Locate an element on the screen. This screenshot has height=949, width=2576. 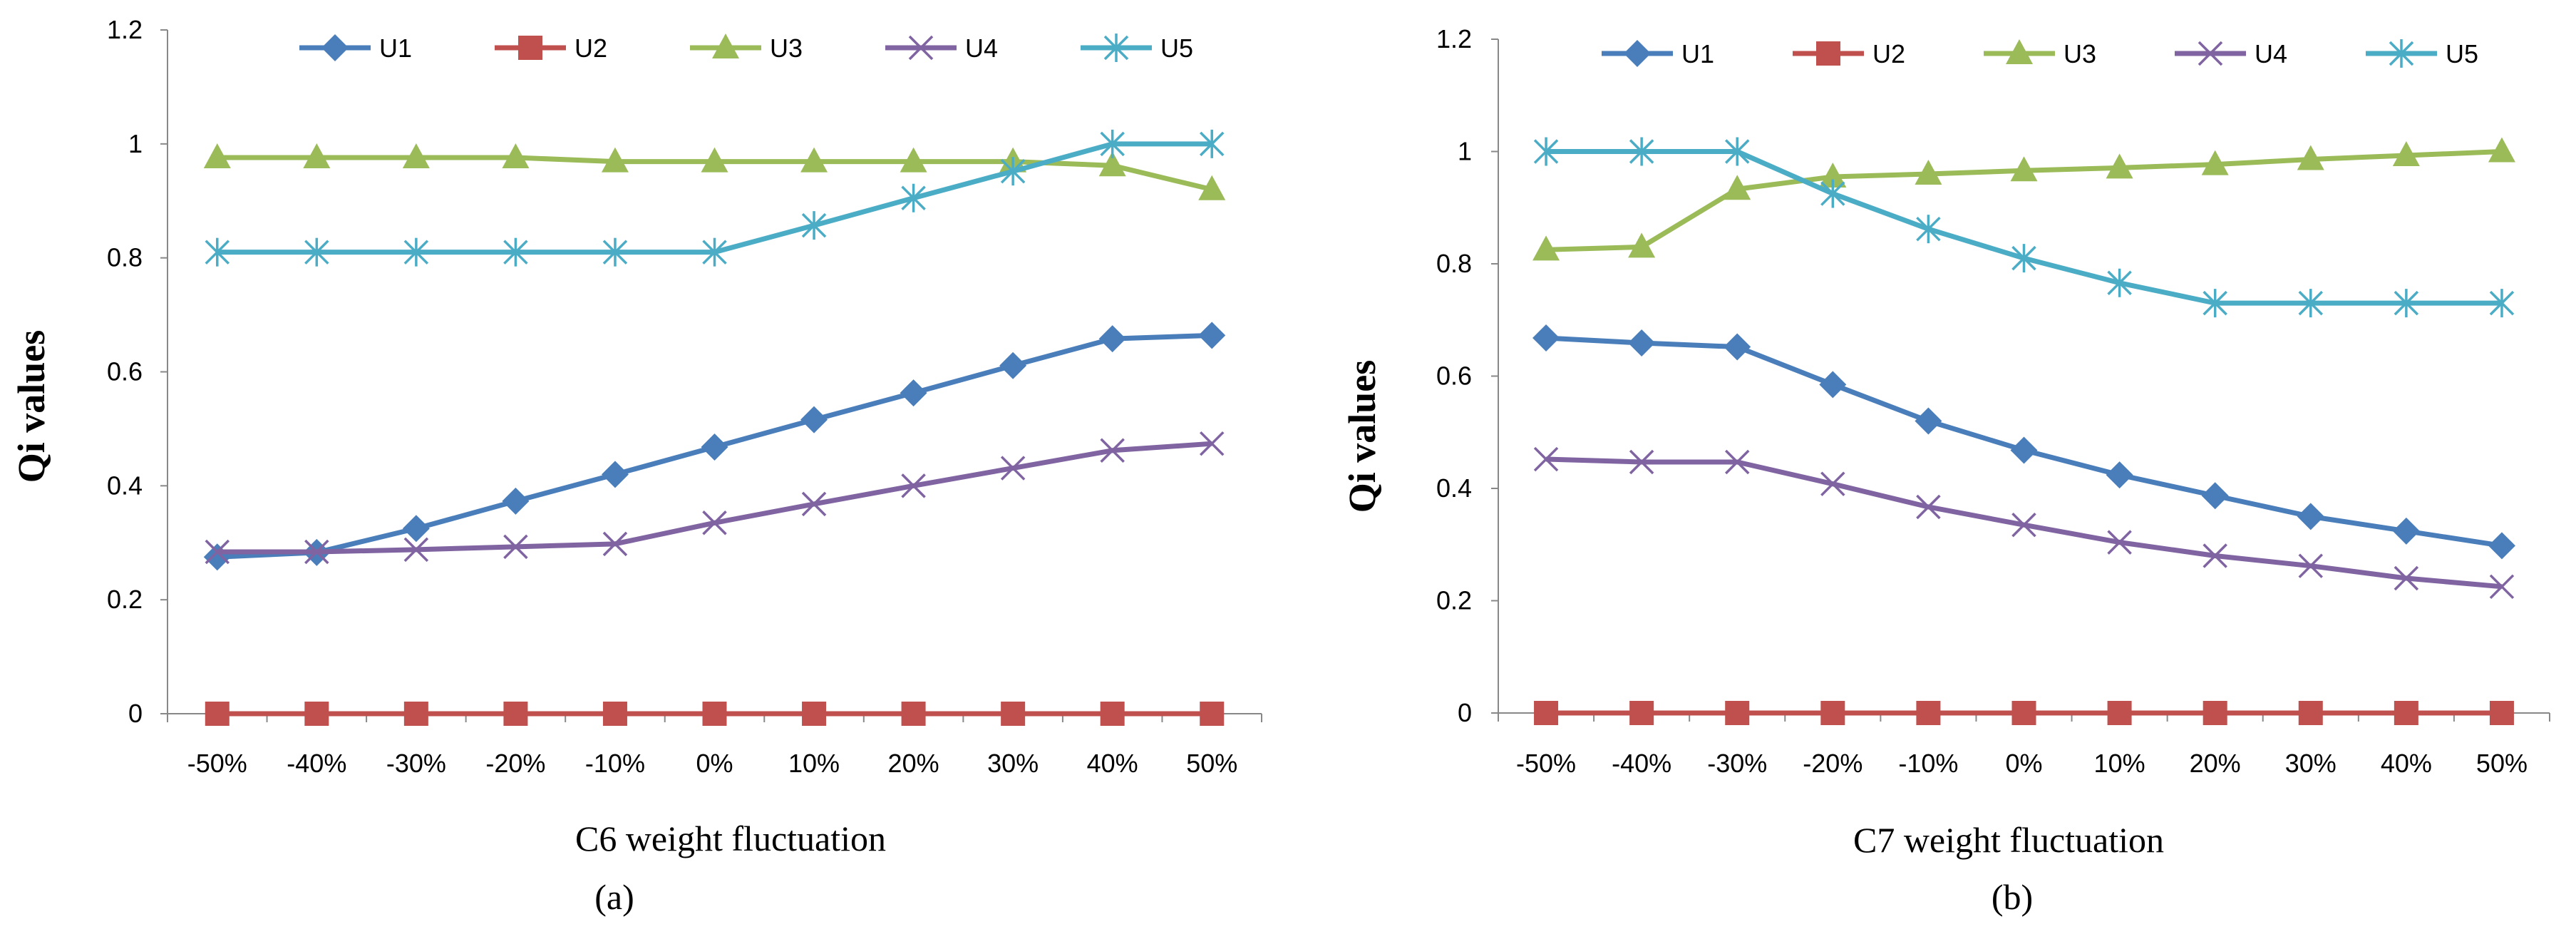
legend-label-u4: U4 is located at coordinates (981, 48).